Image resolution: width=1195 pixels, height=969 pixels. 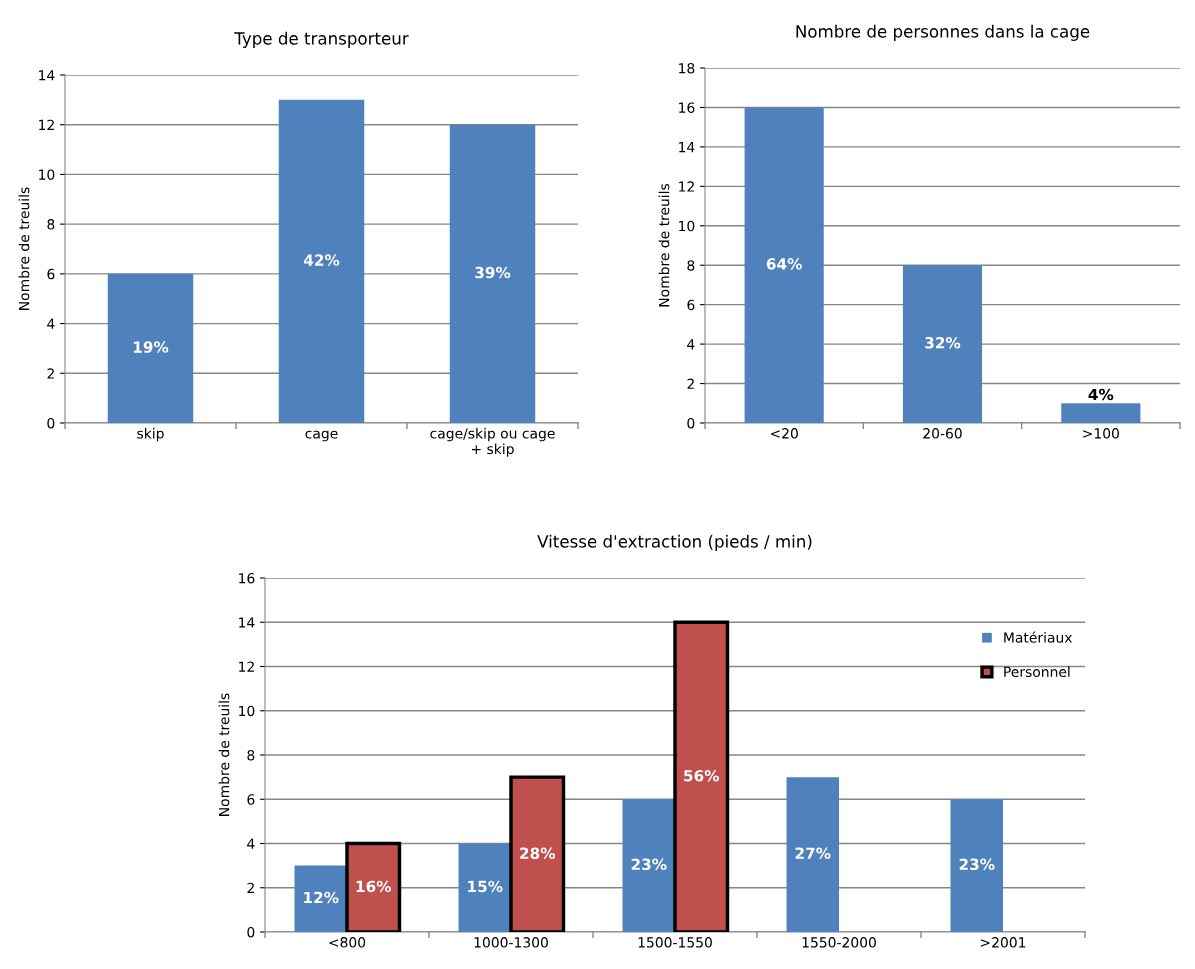 What do you see at coordinates (150, 434) in the screenshot?
I see `x-tick-label: skip` at bounding box center [150, 434].